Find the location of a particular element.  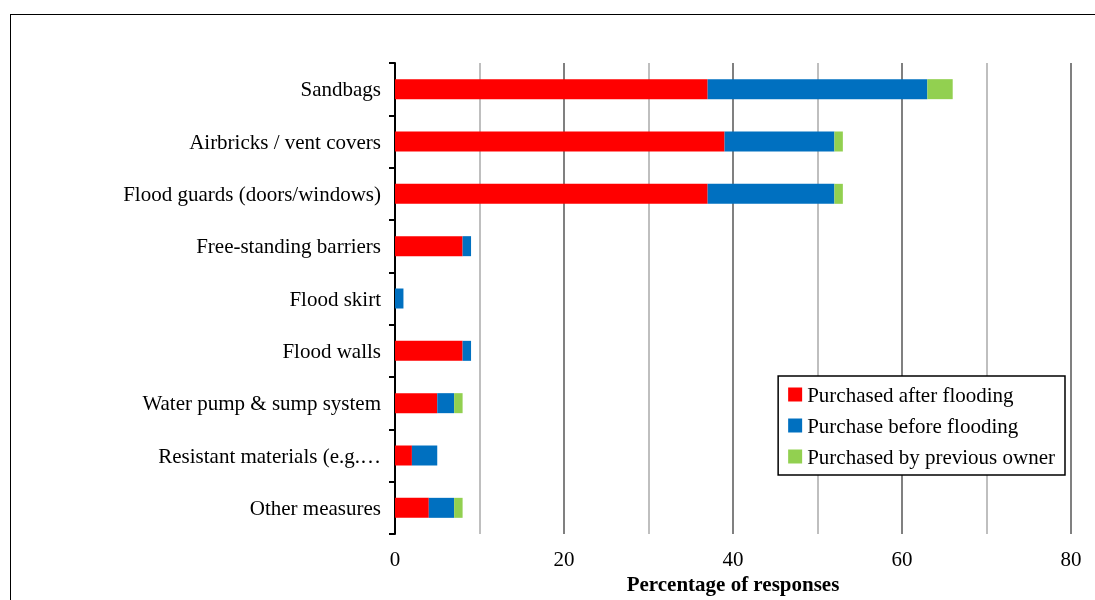

y-tick-label: Other measures is located at coordinates (315, 507).